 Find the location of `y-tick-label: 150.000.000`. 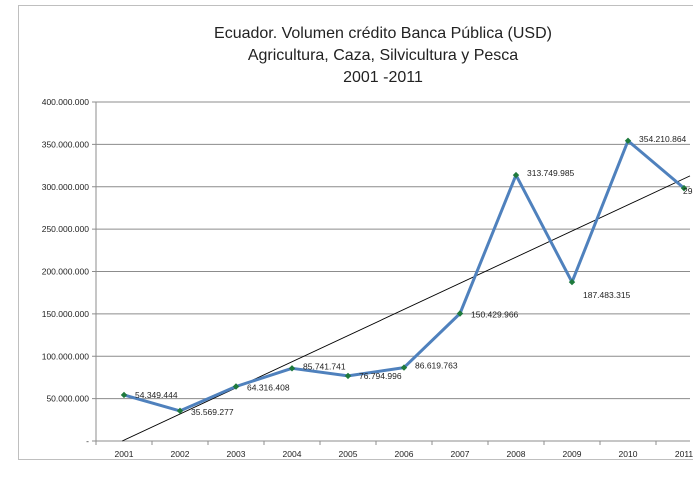

y-tick-label: 150.000.000 is located at coordinates (66, 314).